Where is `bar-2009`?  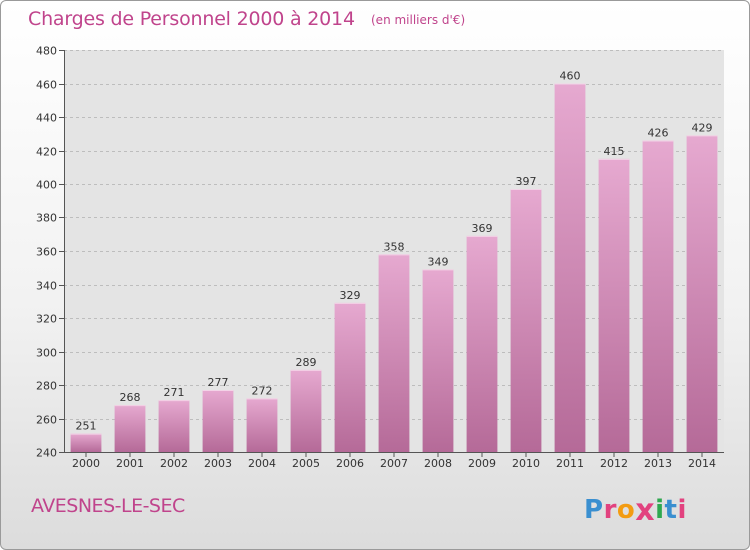 bar-2009 is located at coordinates (482, 343).